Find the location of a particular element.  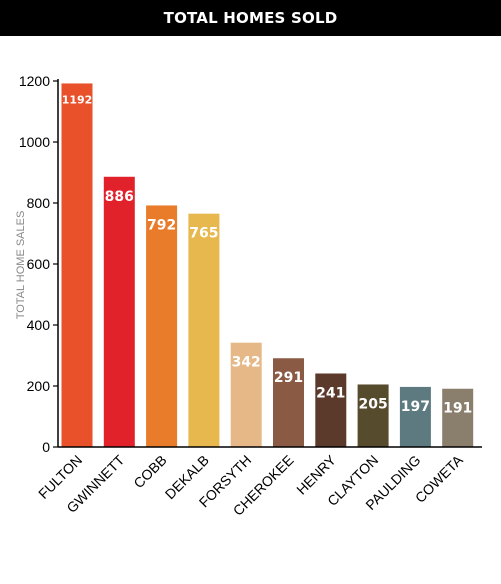

bar-paulding is located at coordinates (415, 416).